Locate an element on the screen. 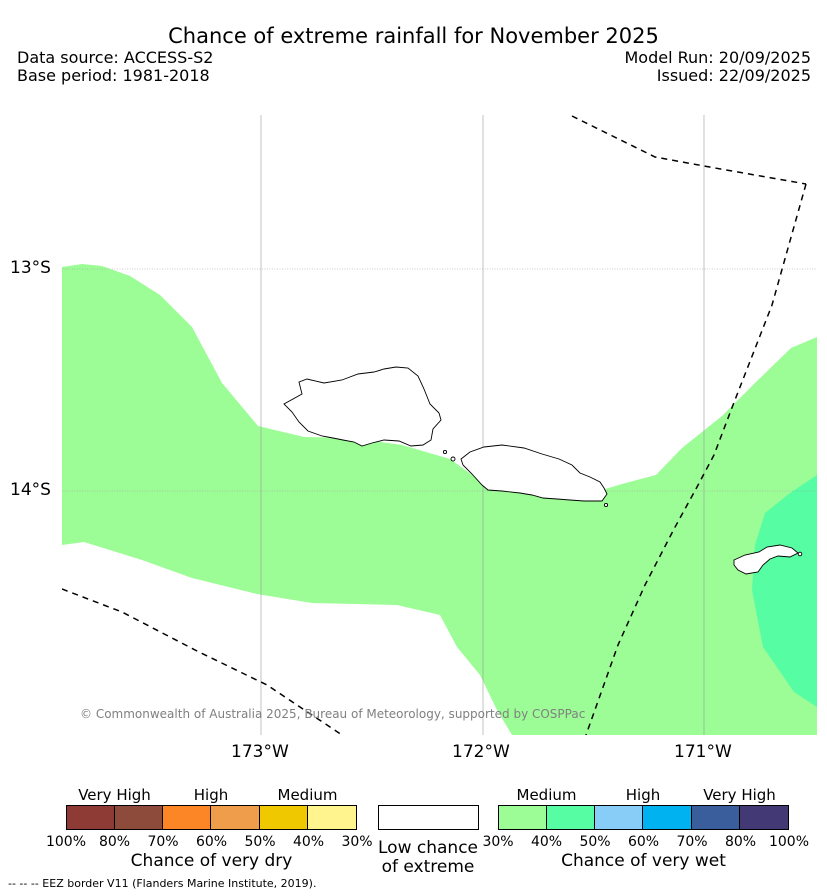 This screenshot has height=896, width=827. dry-header-high: High is located at coordinates (211, 795).